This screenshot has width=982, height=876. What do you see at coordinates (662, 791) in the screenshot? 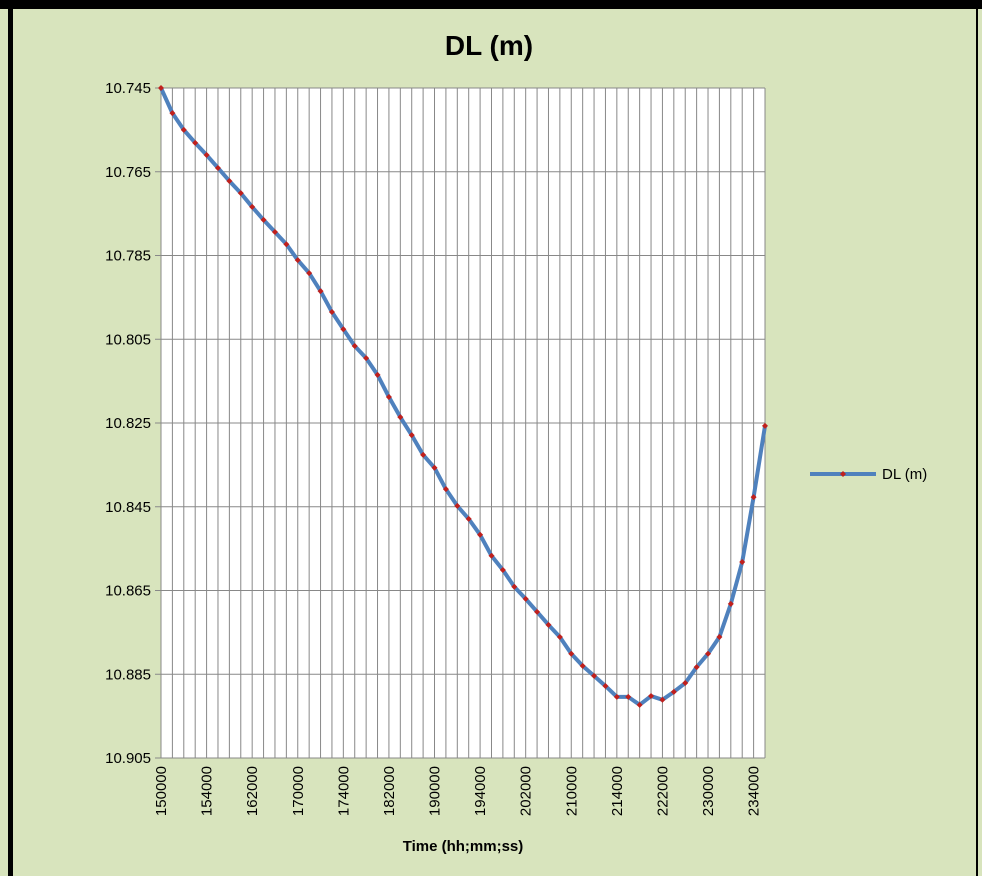
I see `x-tick-label: 222000` at bounding box center [662, 791].